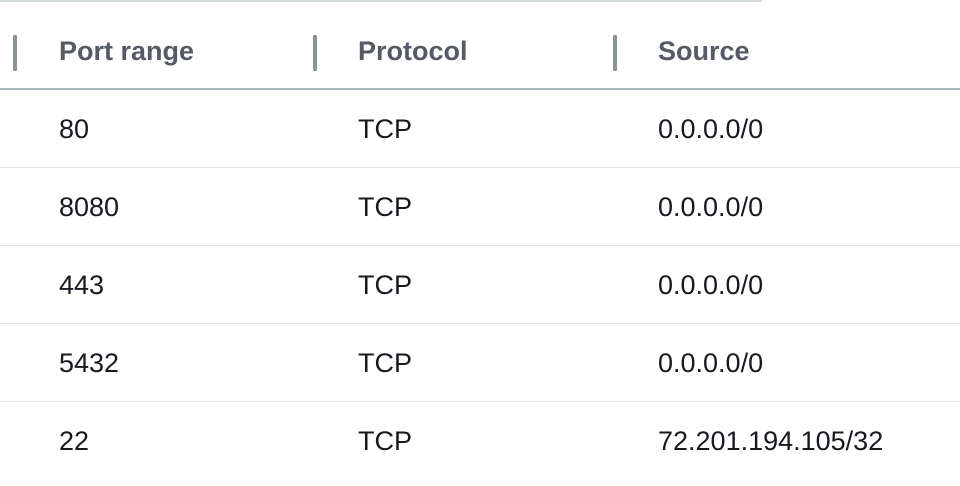  I want to click on port-range-cell: 80, so click(74, 129).